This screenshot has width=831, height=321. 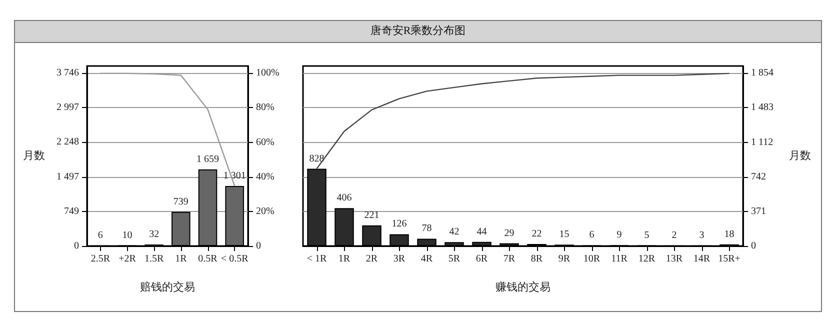 What do you see at coordinates (758, 176) in the screenshot?
I see `y2-tick-label: 742` at bounding box center [758, 176].